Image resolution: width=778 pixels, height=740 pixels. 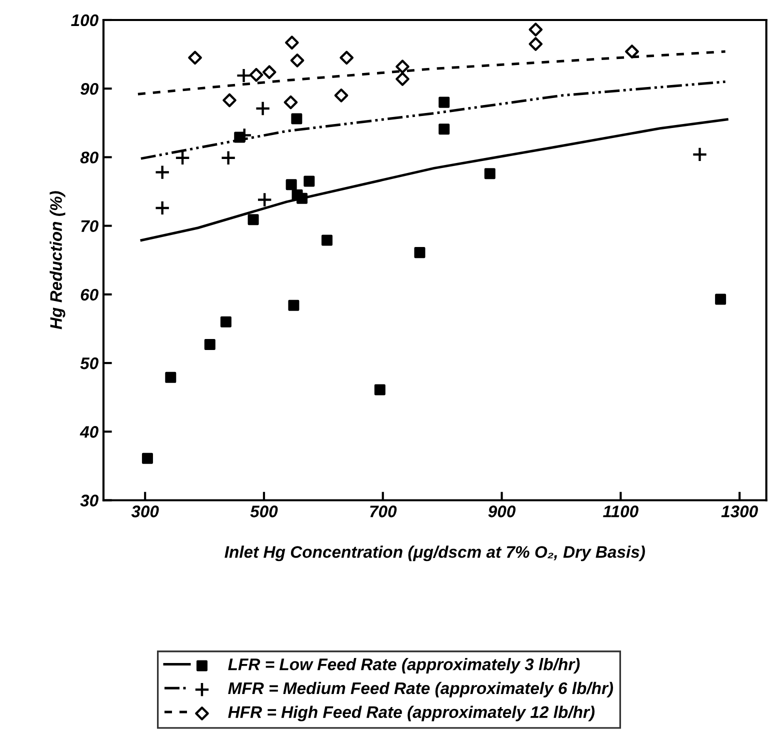 I want to click on y-tick-label: 60, so click(x=89, y=294).